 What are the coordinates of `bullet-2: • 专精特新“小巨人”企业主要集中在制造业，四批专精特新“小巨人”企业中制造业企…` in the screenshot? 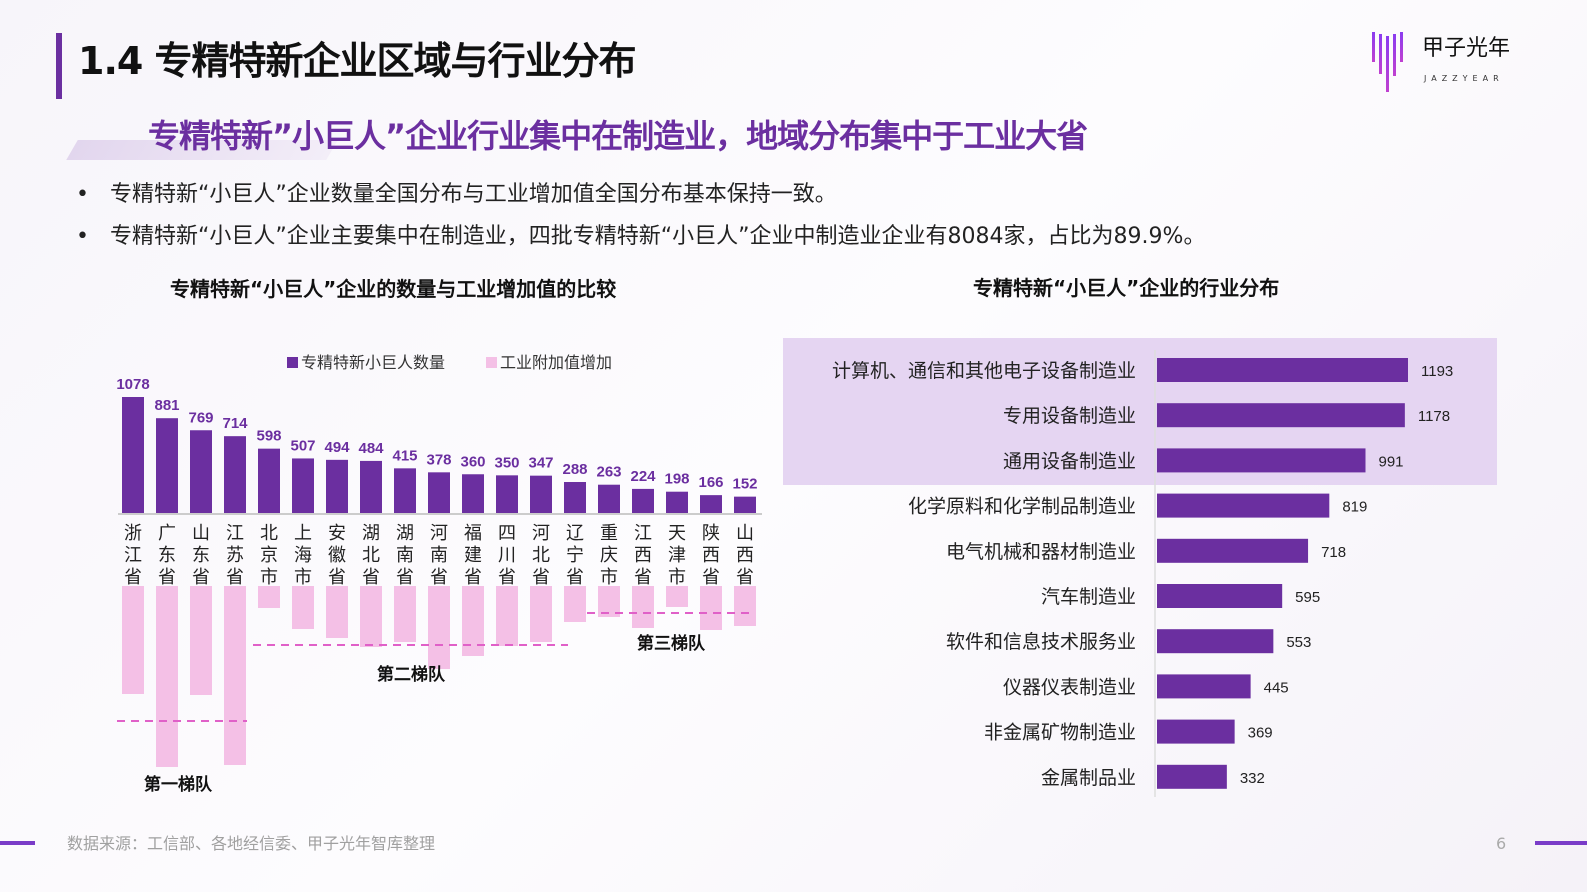 It's located at (641, 236).